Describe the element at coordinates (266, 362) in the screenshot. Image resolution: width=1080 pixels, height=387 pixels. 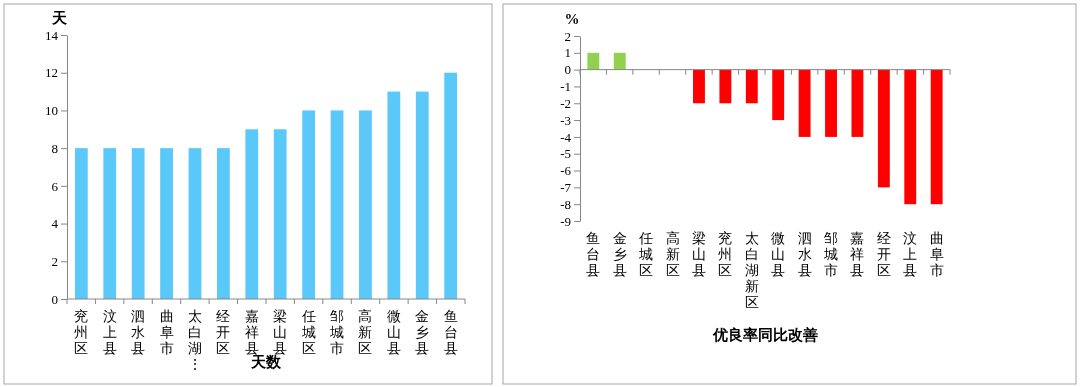
I see `x-axis-title: 天数` at that location.